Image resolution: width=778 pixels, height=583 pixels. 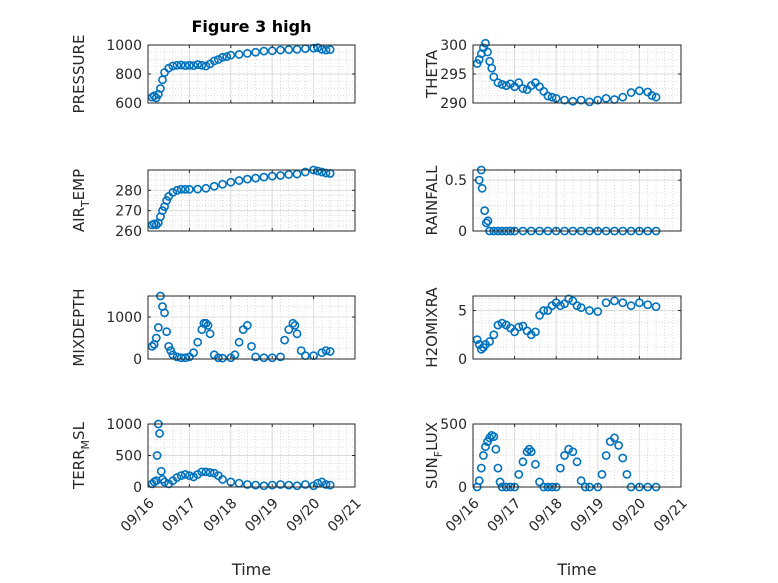 What do you see at coordinates (79, 74) in the screenshot?
I see `y-axis-label: PRESSURE` at bounding box center [79, 74].